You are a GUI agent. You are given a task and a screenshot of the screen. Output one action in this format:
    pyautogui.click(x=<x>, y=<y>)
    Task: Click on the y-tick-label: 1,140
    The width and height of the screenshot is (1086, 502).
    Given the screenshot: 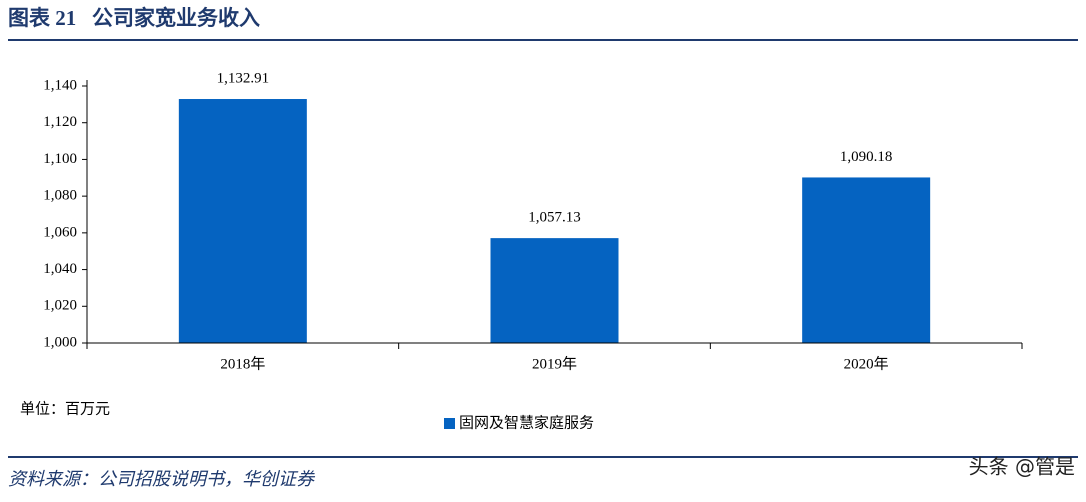 What is the action you would take?
    pyautogui.click(x=60, y=85)
    